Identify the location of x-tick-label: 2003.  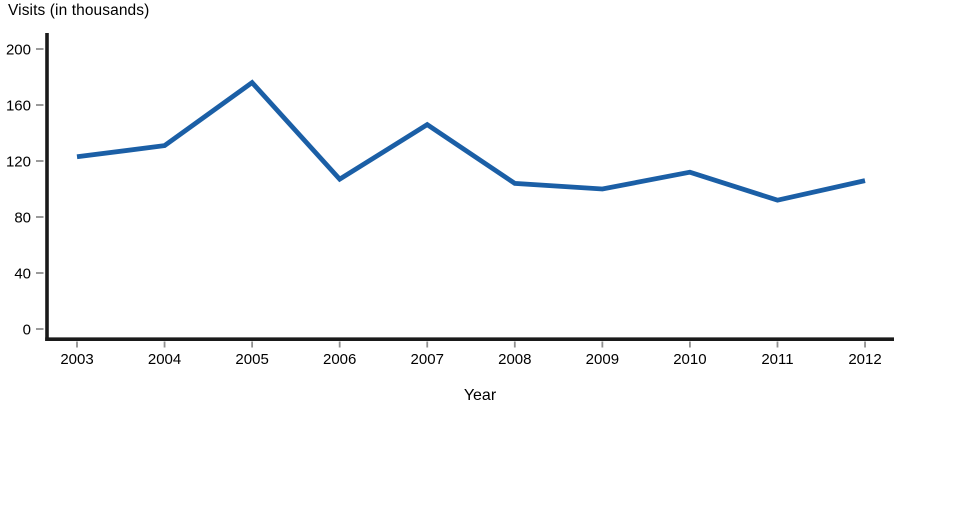
(76, 359).